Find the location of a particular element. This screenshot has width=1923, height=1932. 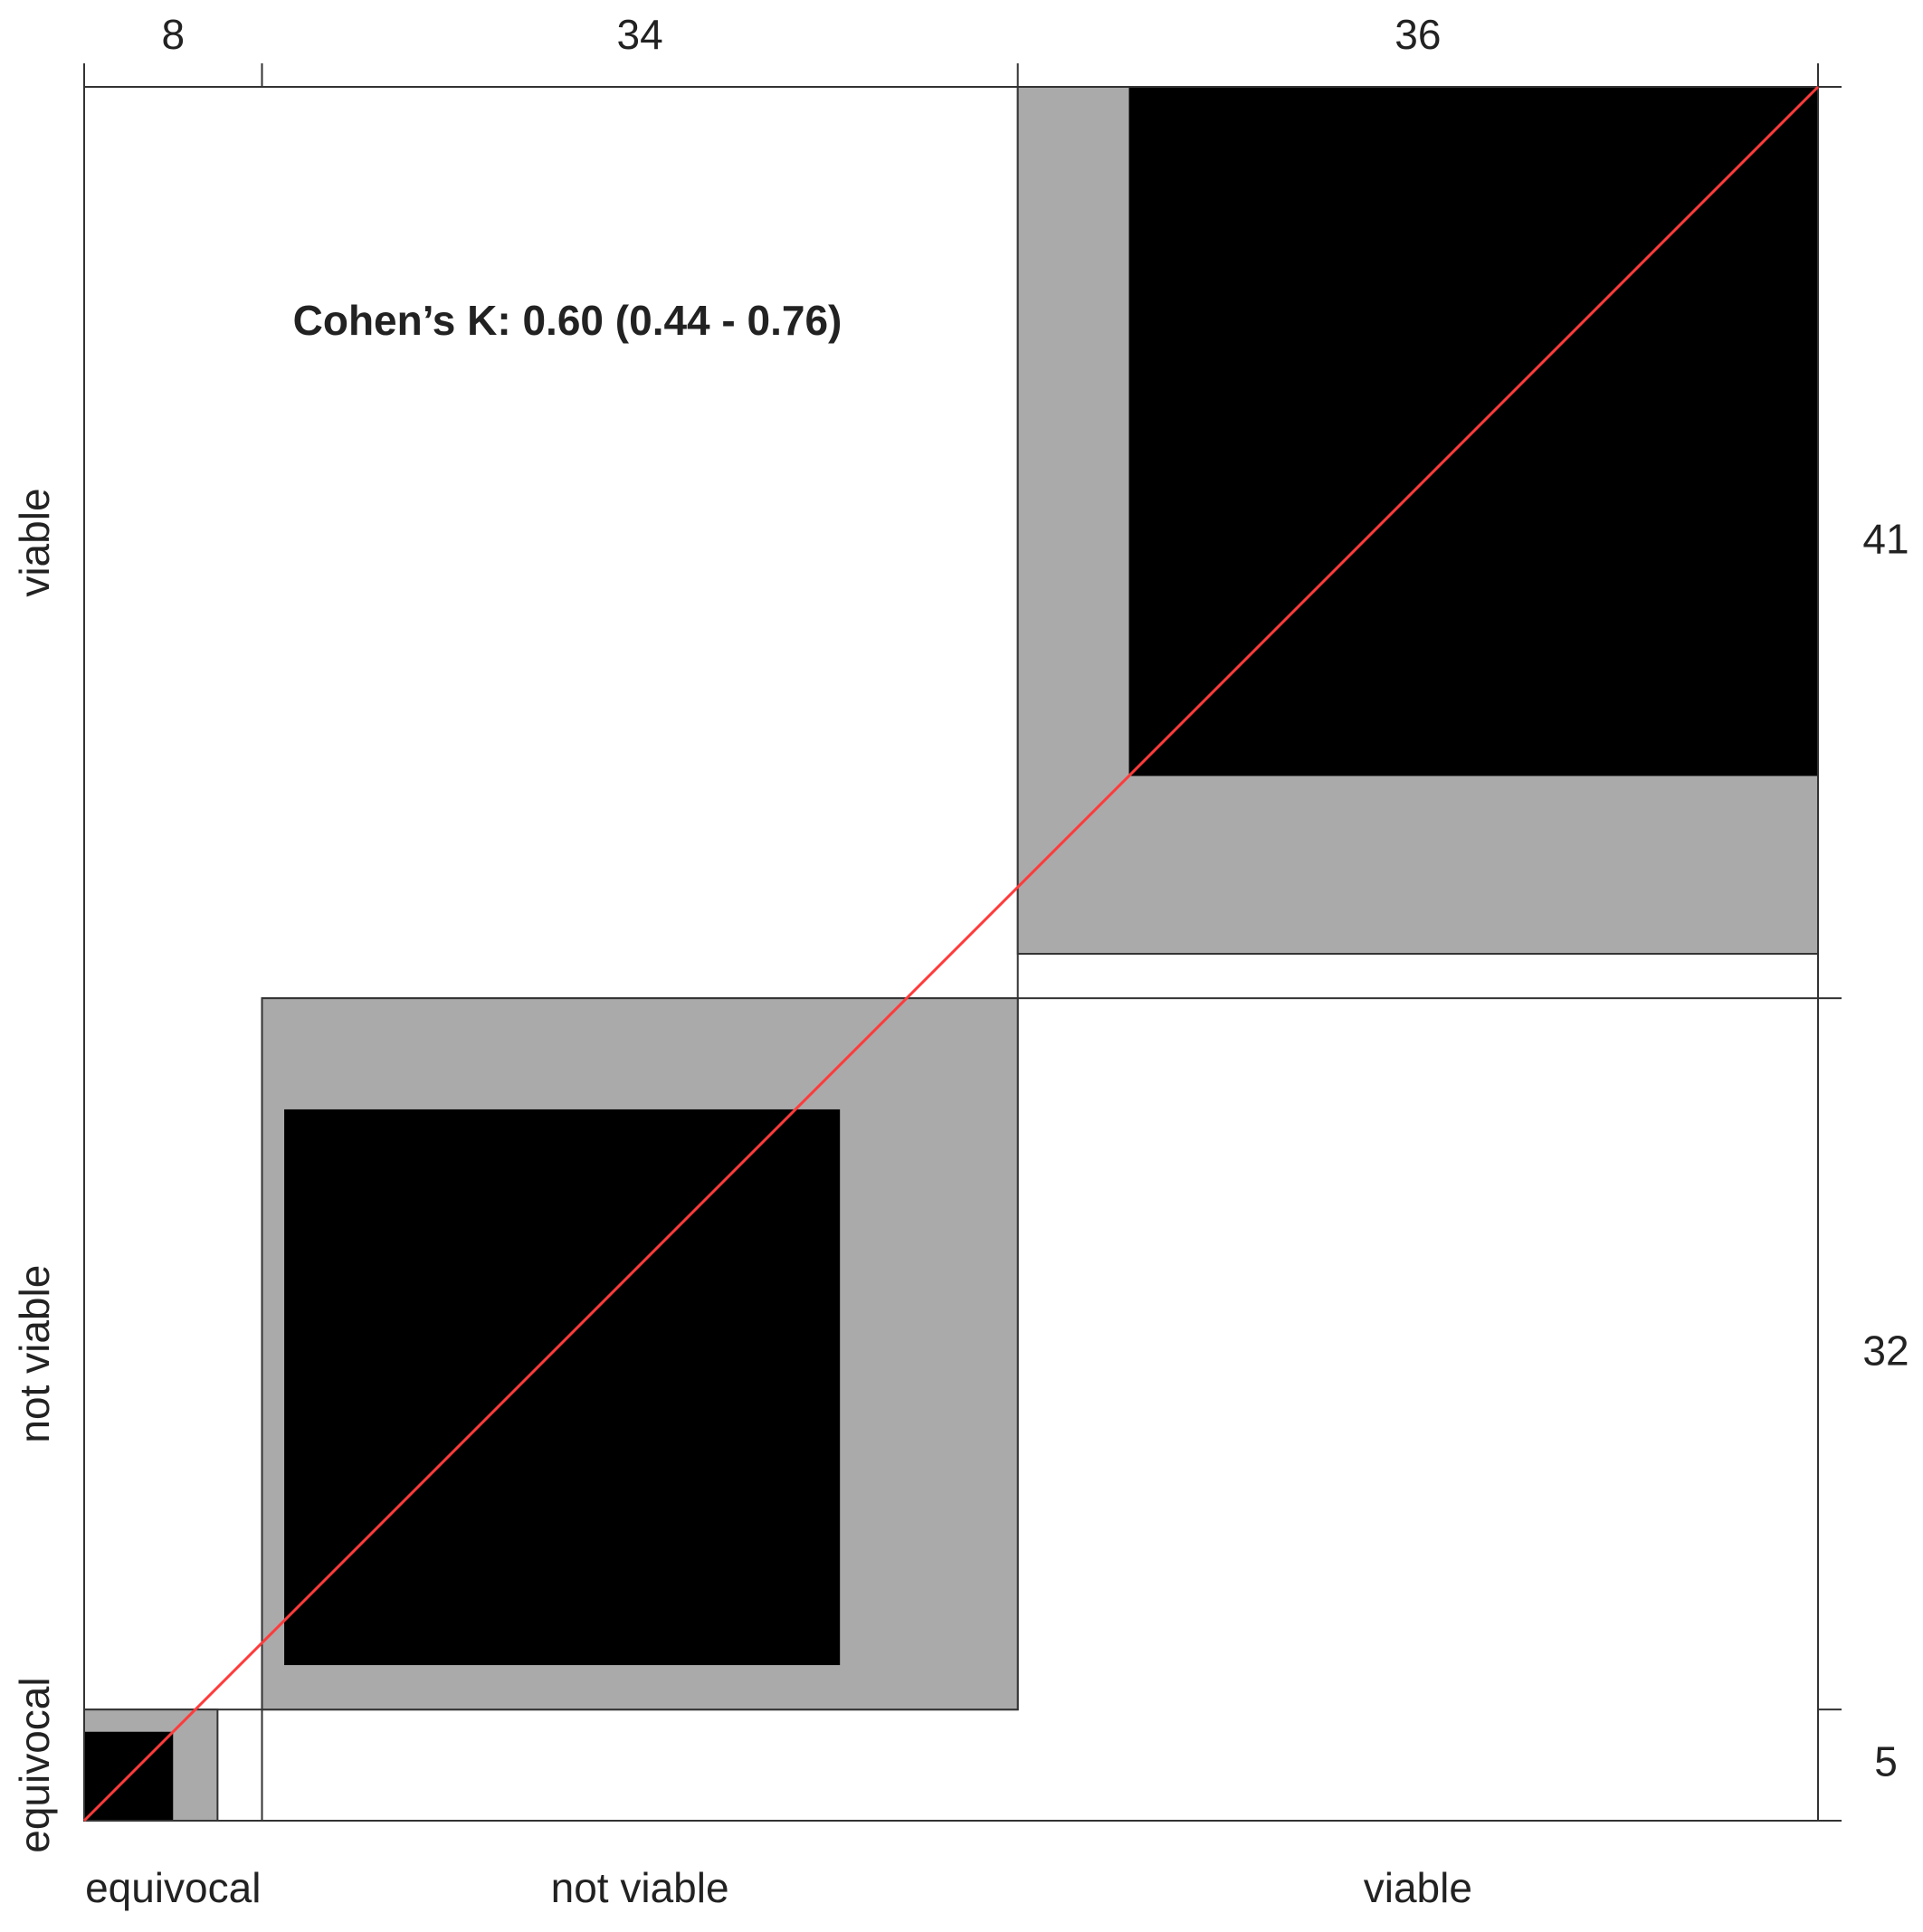

column-total: 8 is located at coordinates (173, 34).